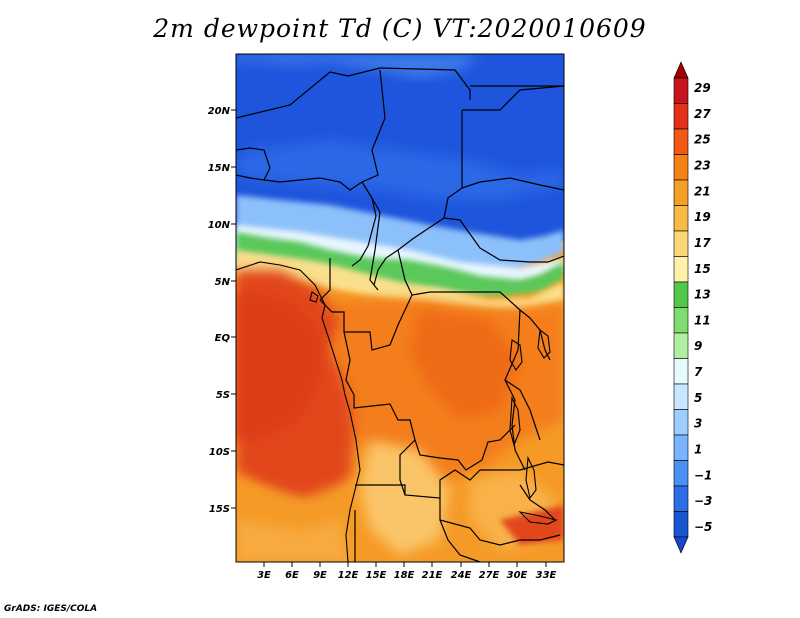 The height and width of the screenshot is (618, 800). Describe the element at coordinates (698, 424) in the screenshot. I see `colorbar-label: 3` at that location.